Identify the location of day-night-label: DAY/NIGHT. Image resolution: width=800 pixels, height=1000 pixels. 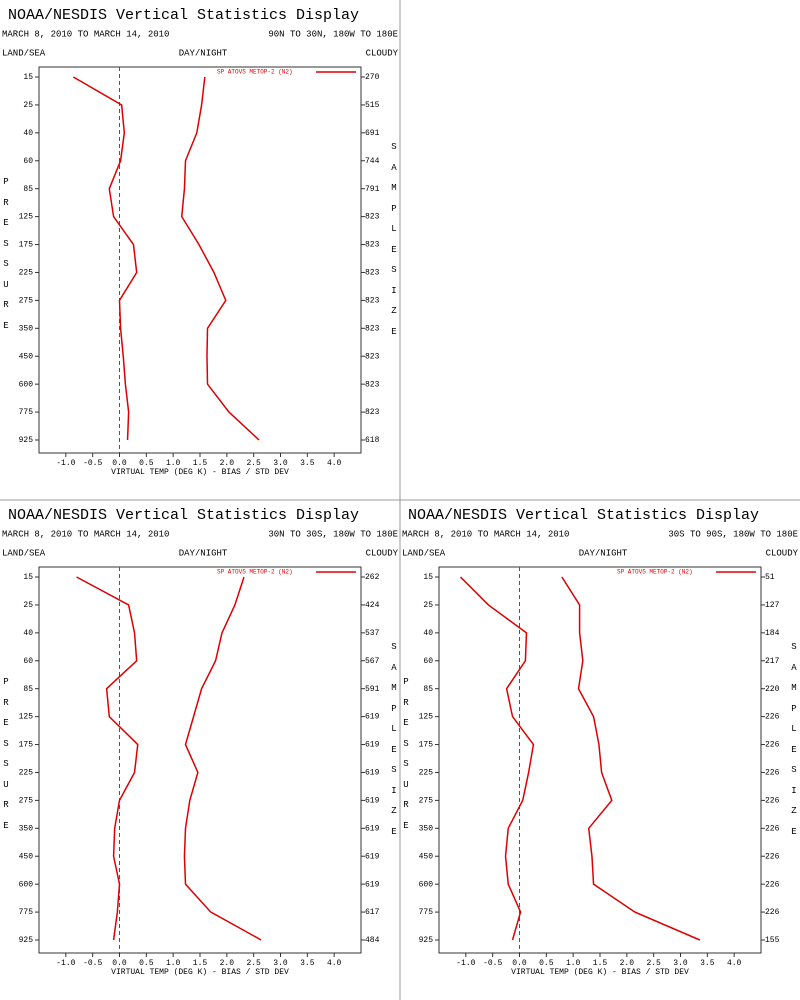
(603, 553).